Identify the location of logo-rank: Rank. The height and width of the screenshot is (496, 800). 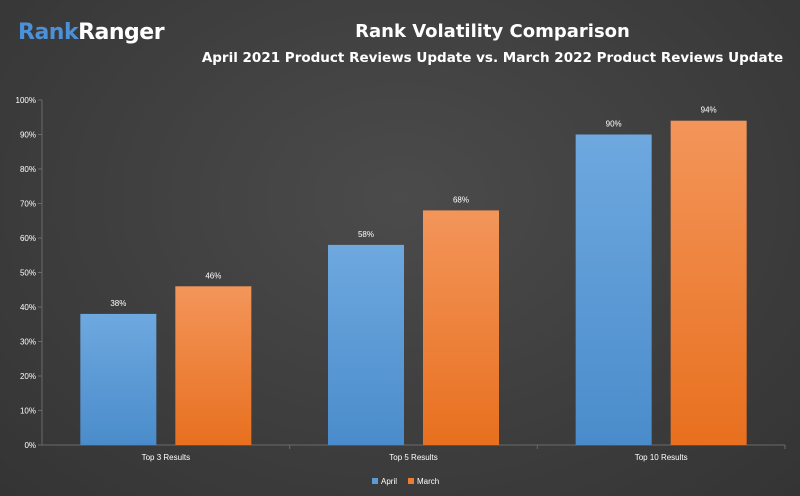
(48, 32).